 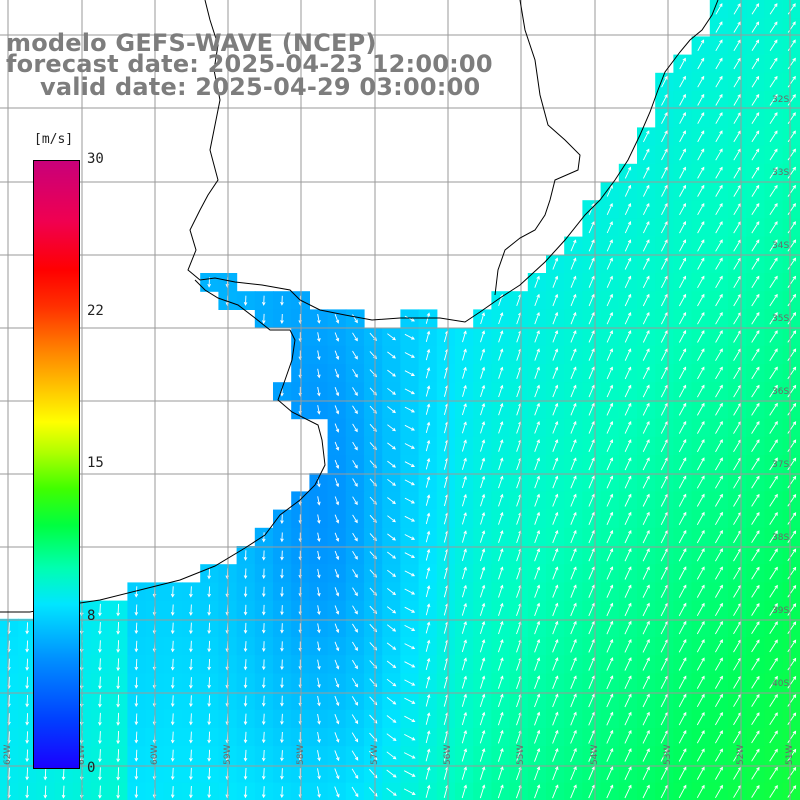 I want to click on valid-date: valid date: 2025-04-29 03:00:00, so click(x=260, y=87).